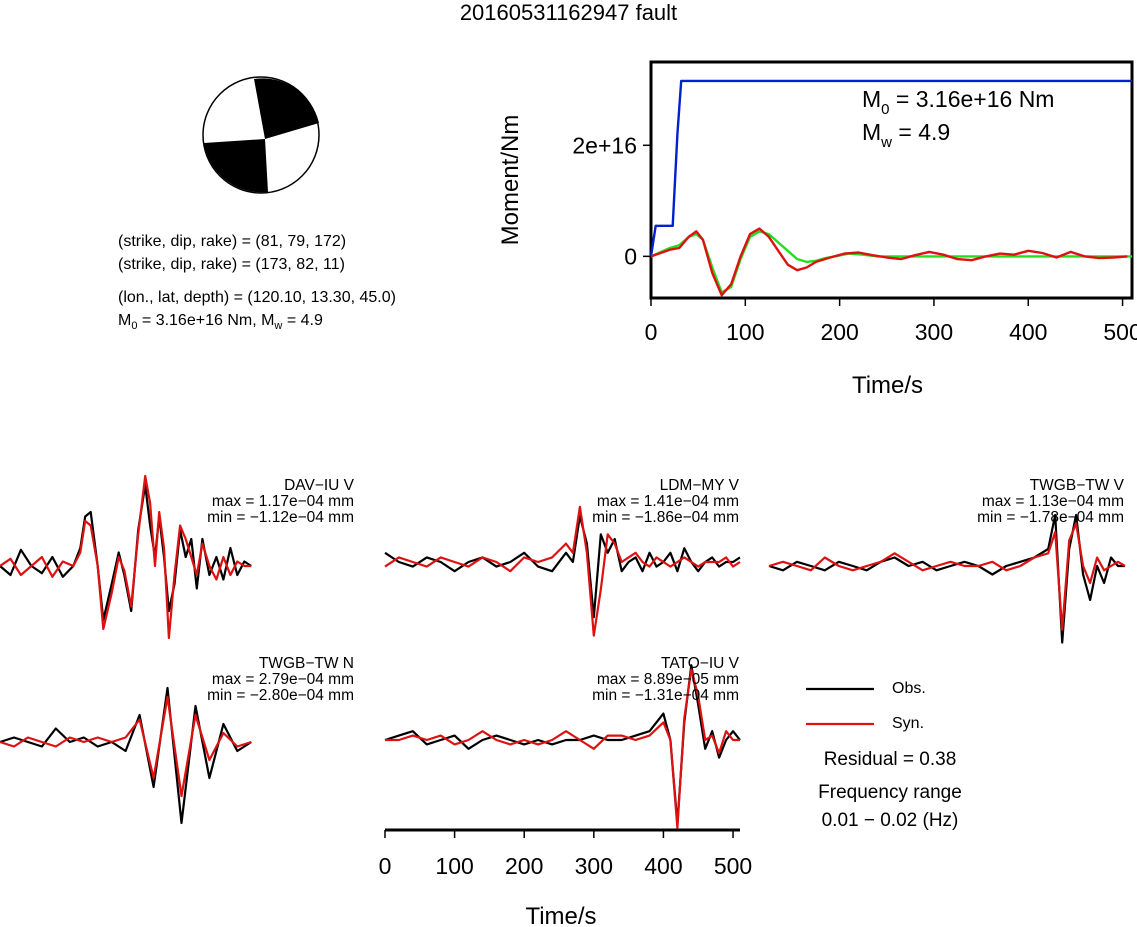 The height and width of the screenshot is (927, 1137). What do you see at coordinates (890, 792) in the screenshot?
I see `frequency-title: Frequency range` at bounding box center [890, 792].